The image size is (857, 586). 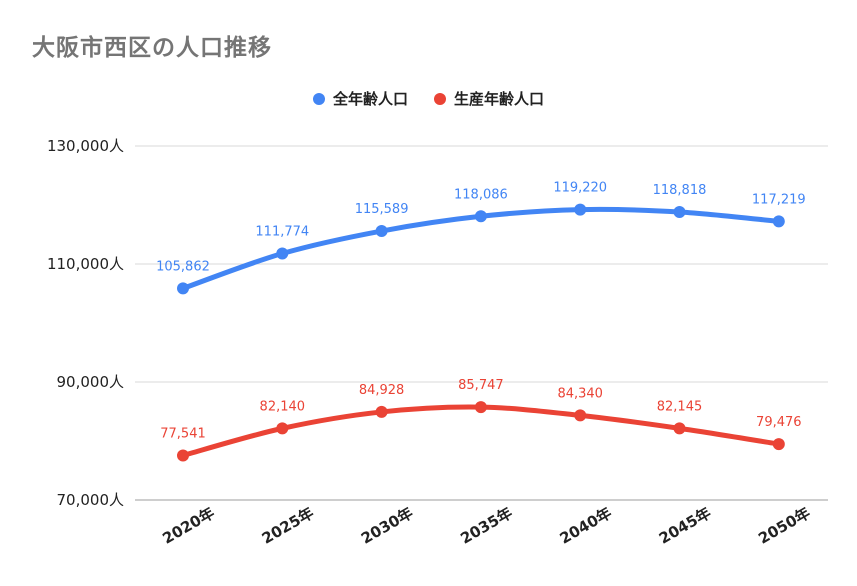 What do you see at coordinates (288, 526) in the screenshot?
I see `x-tick-label: 2025年` at bounding box center [288, 526].